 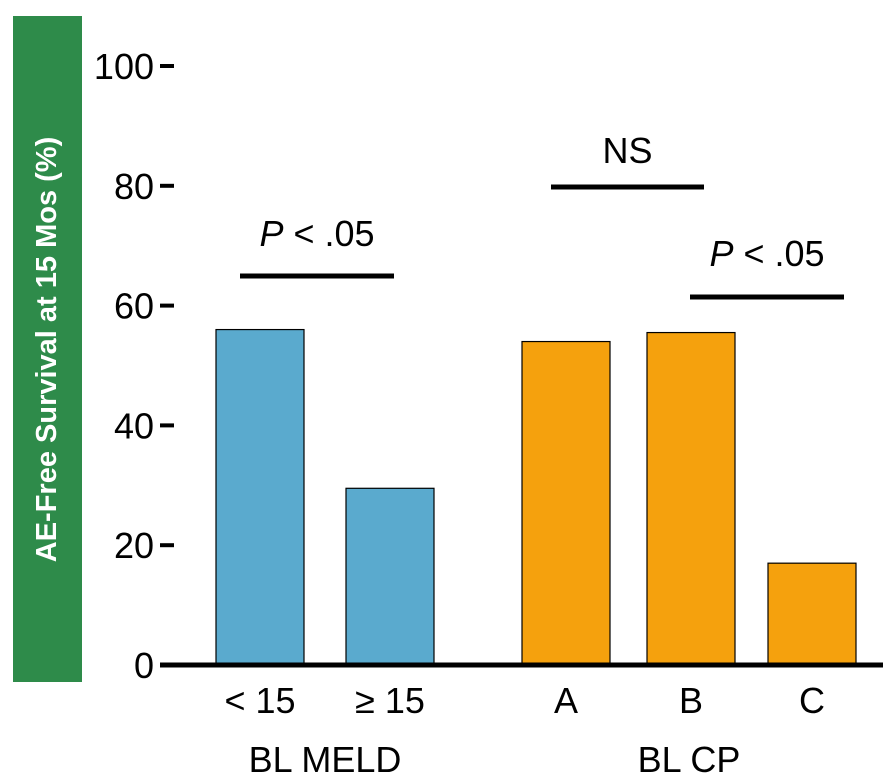 I want to click on y-tick-label: 80, so click(x=134, y=186).